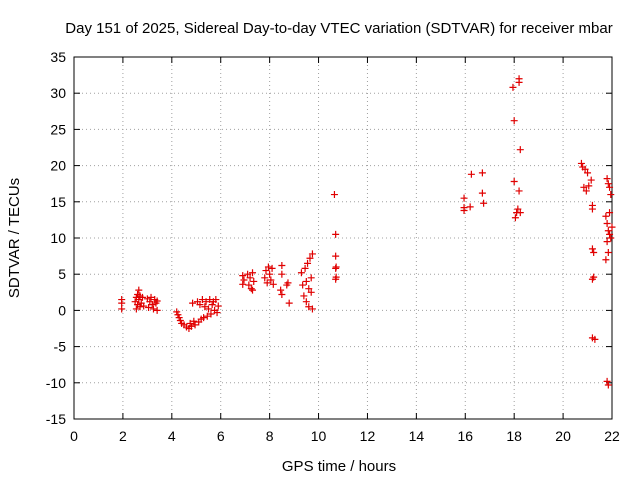 The width and height of the screenshot is (640, 480). I want to click on y-tick-label: -15, so click(56, 419).